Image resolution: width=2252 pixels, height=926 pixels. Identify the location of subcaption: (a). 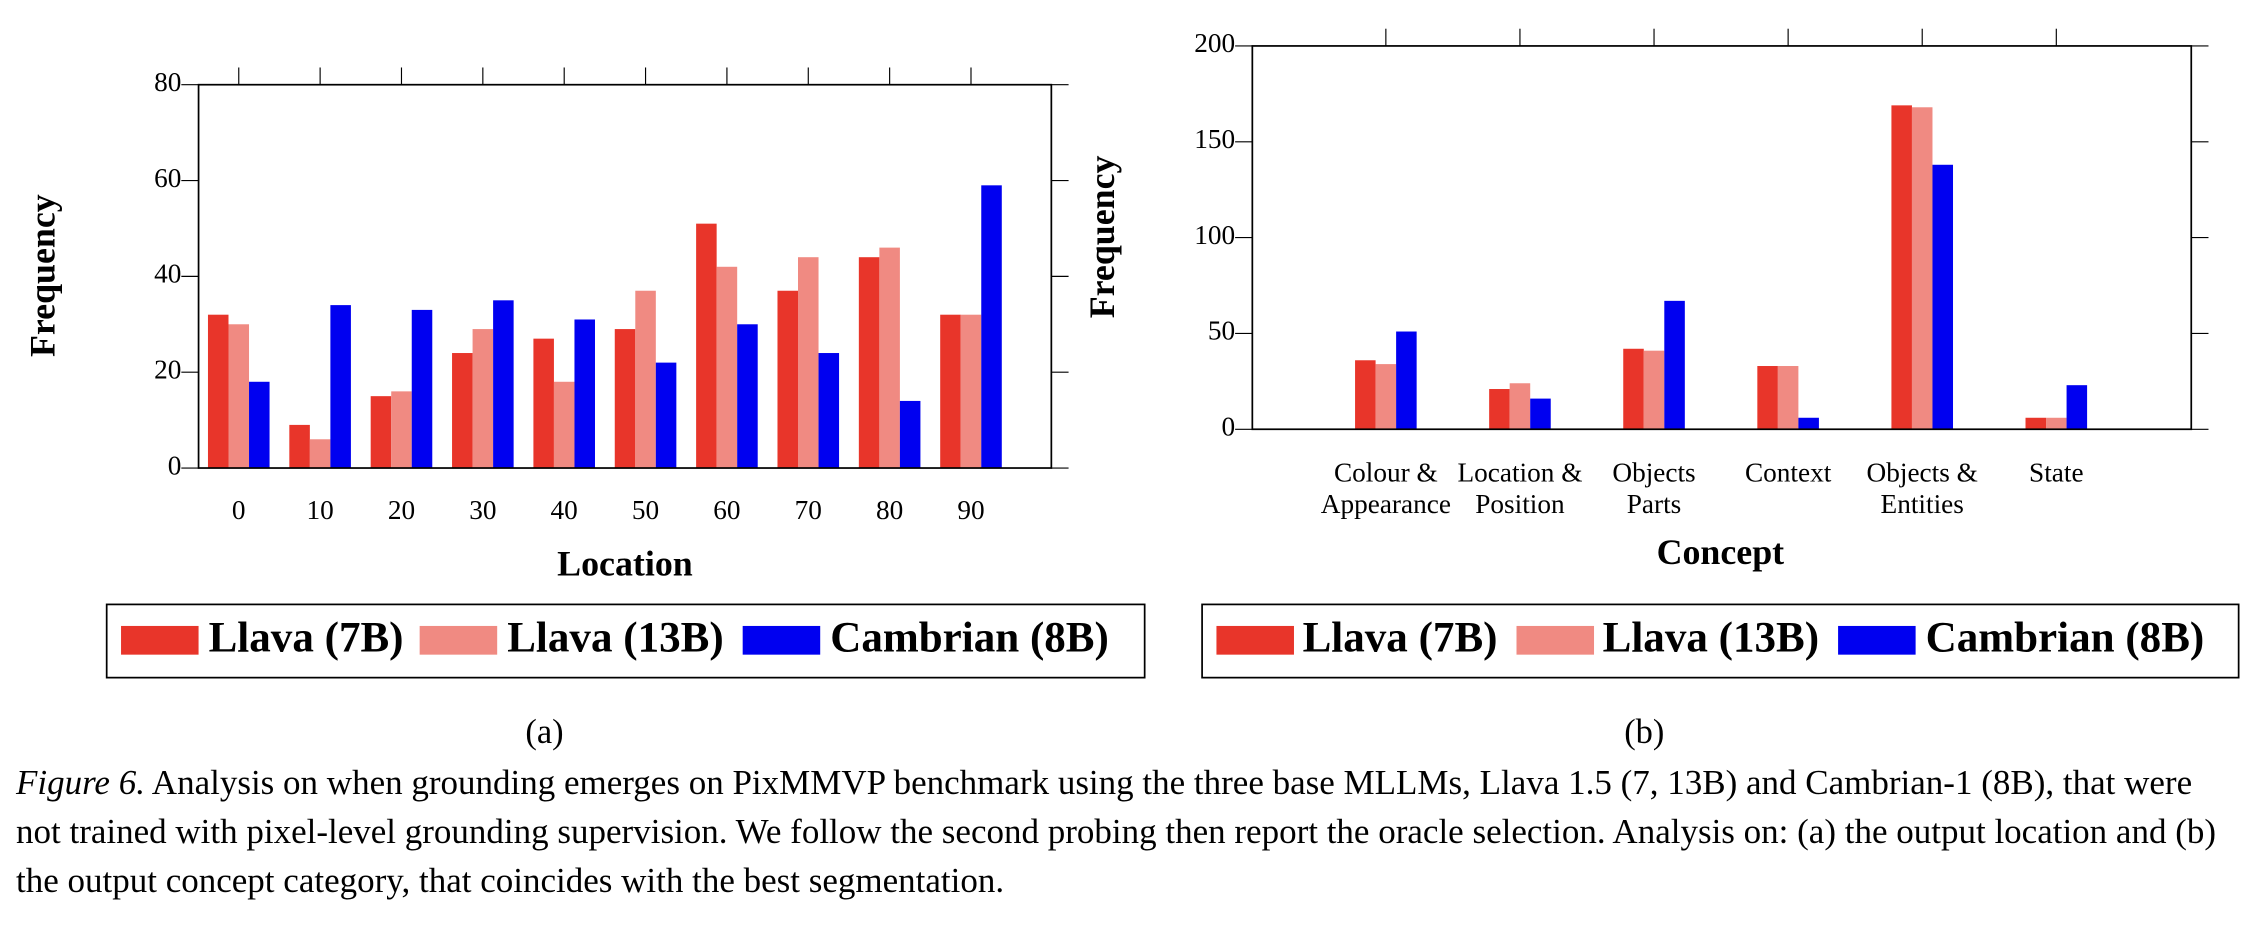
(544, 732).